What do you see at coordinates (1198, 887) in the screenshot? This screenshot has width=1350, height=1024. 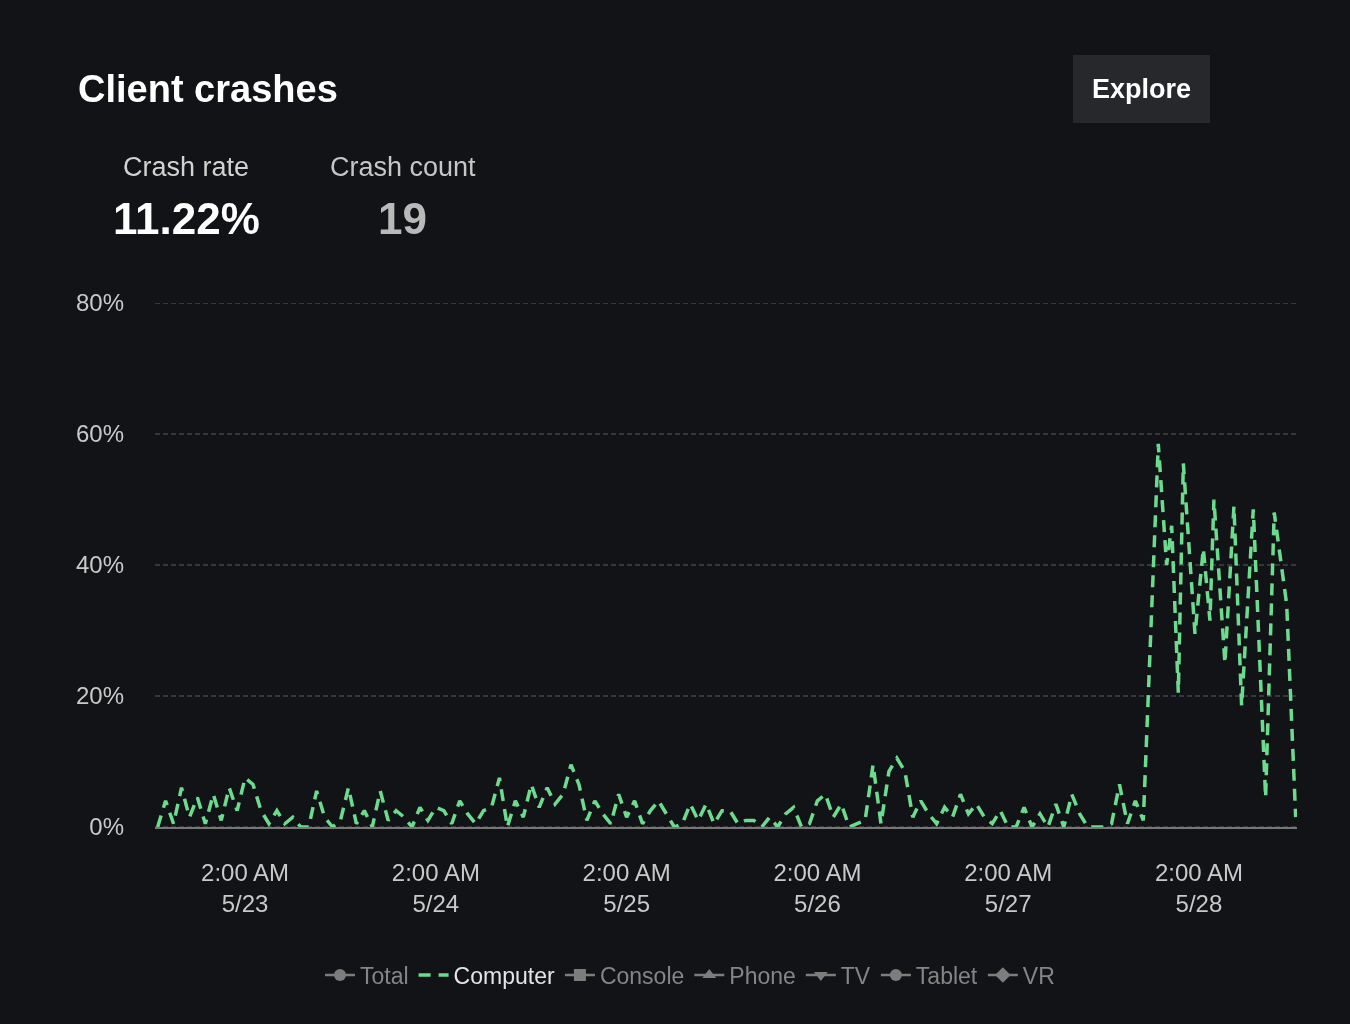 I see `x-tick-label: 2:00 AM 5/28` at bounding box center [1198, 887].